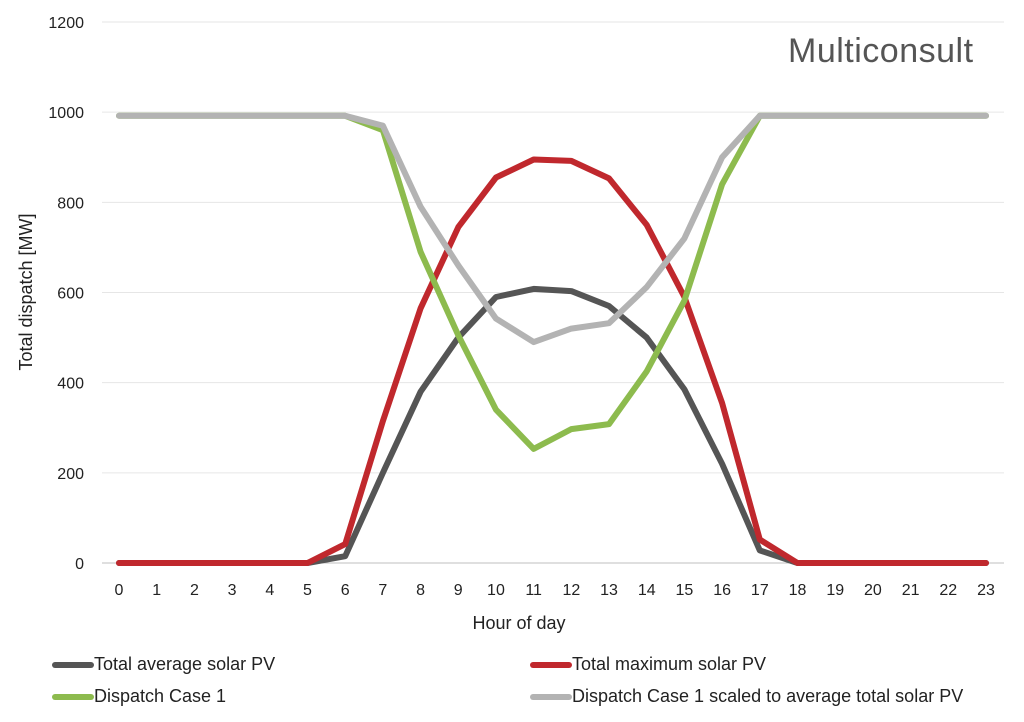 The image size is (1024, 722). I want to click on x-tick-label: 6, so click(345, 590).